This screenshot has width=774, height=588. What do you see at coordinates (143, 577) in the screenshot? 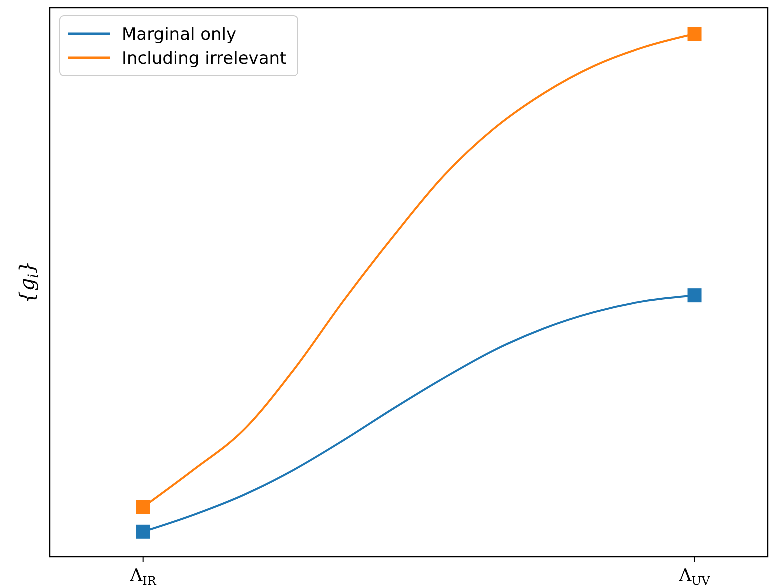
I see `x-tick-label: Λ$_{IR}$` at bounding box center [143, 577].